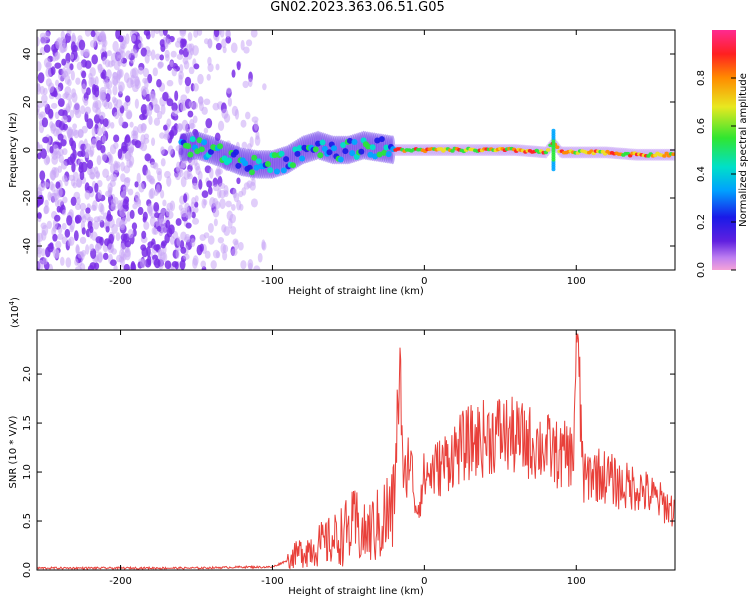 This screenshot has width=750, height=600. What do you see at coordinates (27, 374) in the screenshot?
I see `y-tick-label: 2.0` at bounding box center [27, 374].